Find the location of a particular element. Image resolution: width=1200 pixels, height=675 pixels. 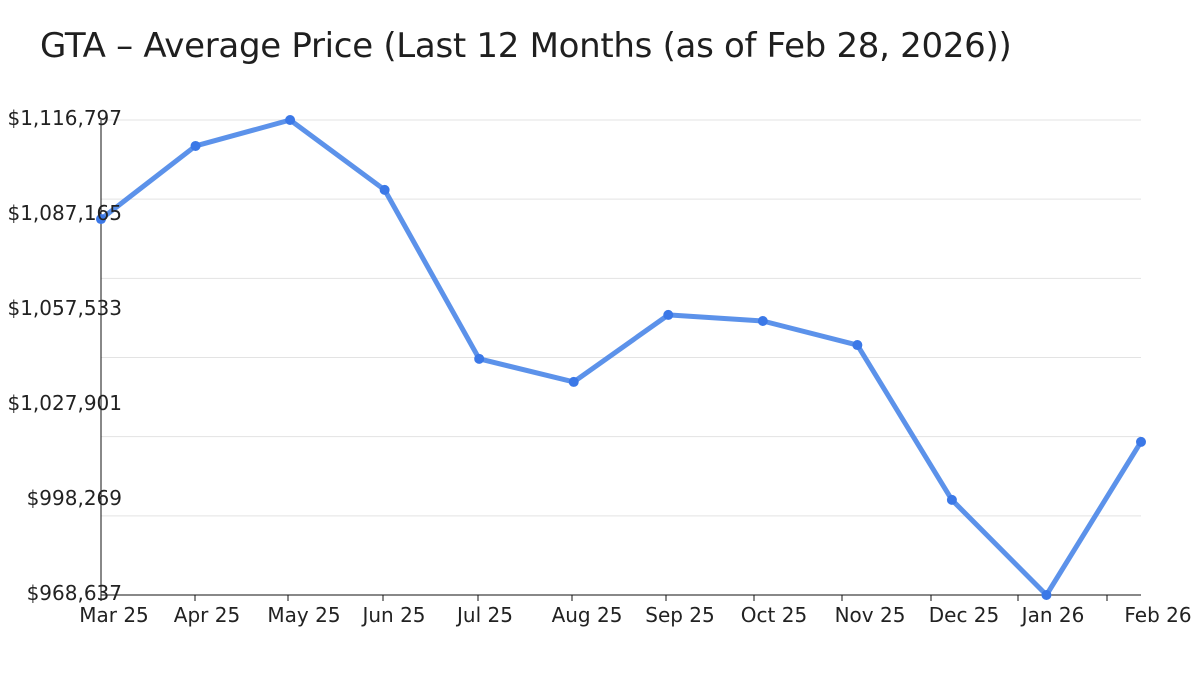

y-tick-label: $1,027,901 is located at coordinates (64, 403).